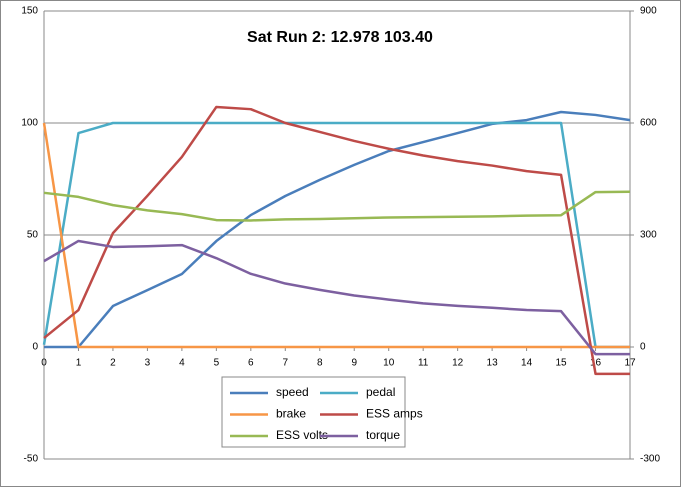 The width and height of the screenshot is (681, 487). What do you see at coordinates (643, 347) in the screenshot?
I see `y2-tick-label: 0` at bounding box center [643, 347].